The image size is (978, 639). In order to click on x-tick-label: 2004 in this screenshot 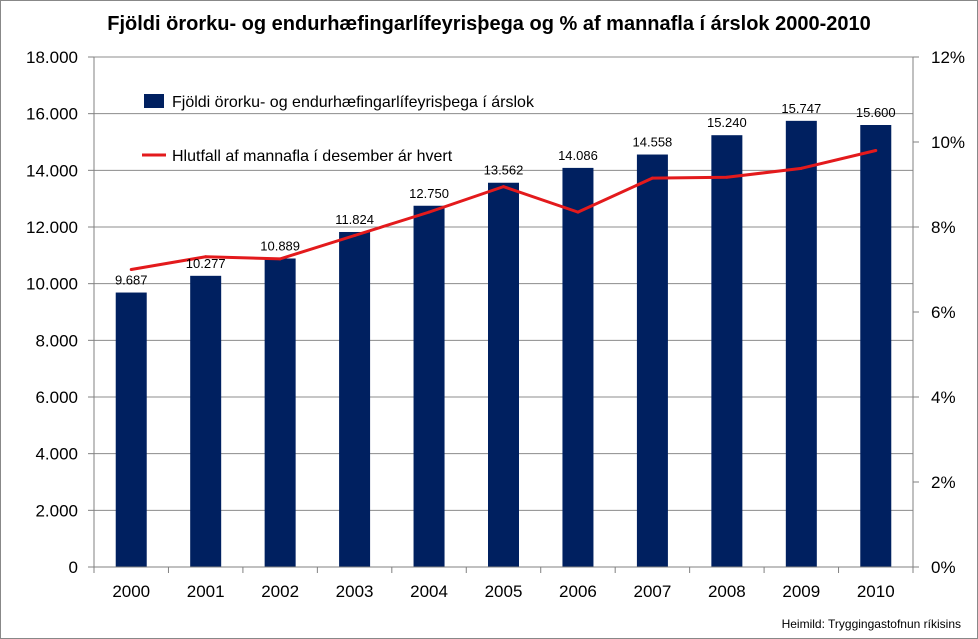, I will do `click(429, 591)`.